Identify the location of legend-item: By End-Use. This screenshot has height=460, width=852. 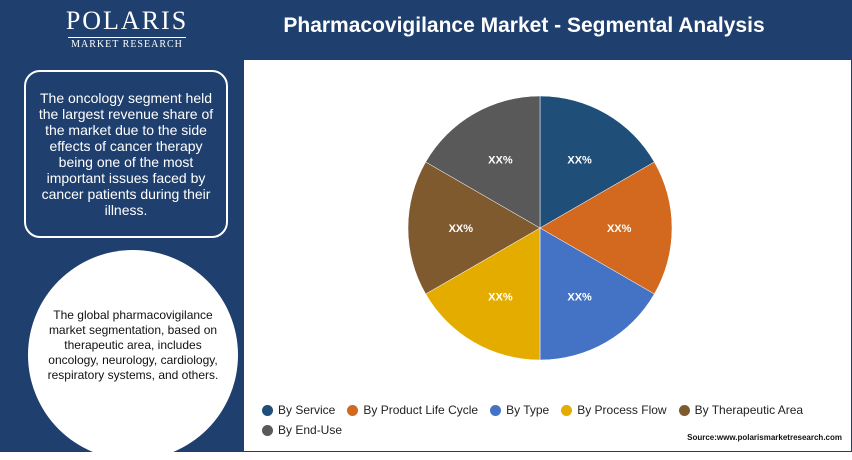
(302, 430).